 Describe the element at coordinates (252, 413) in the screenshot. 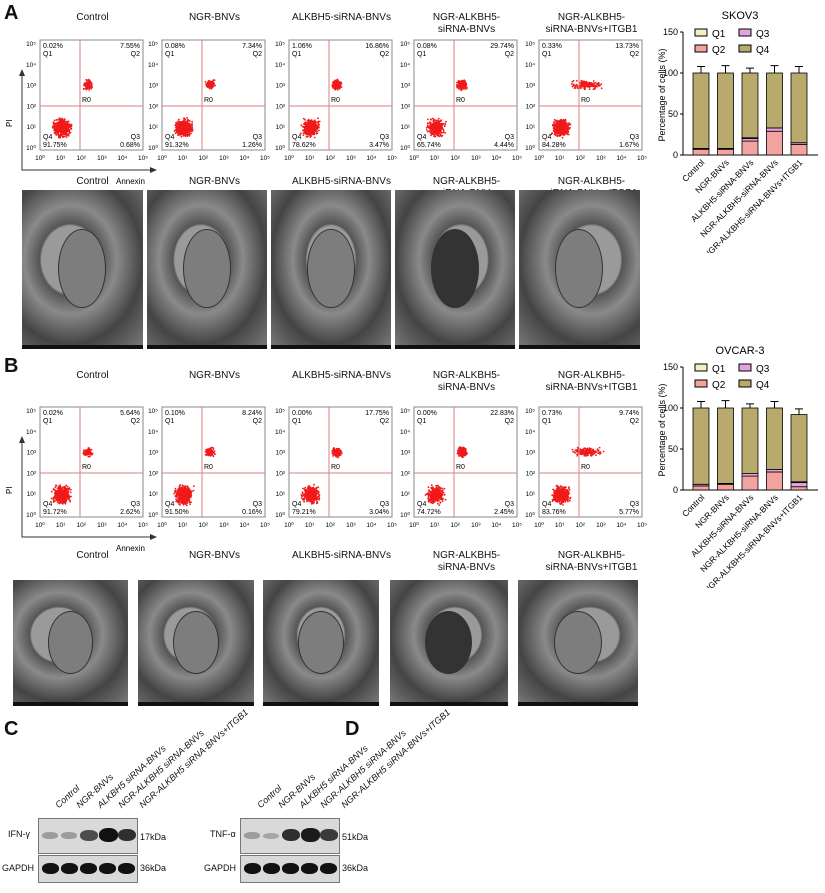

I see `q2-percent: 8.24%` at that location.